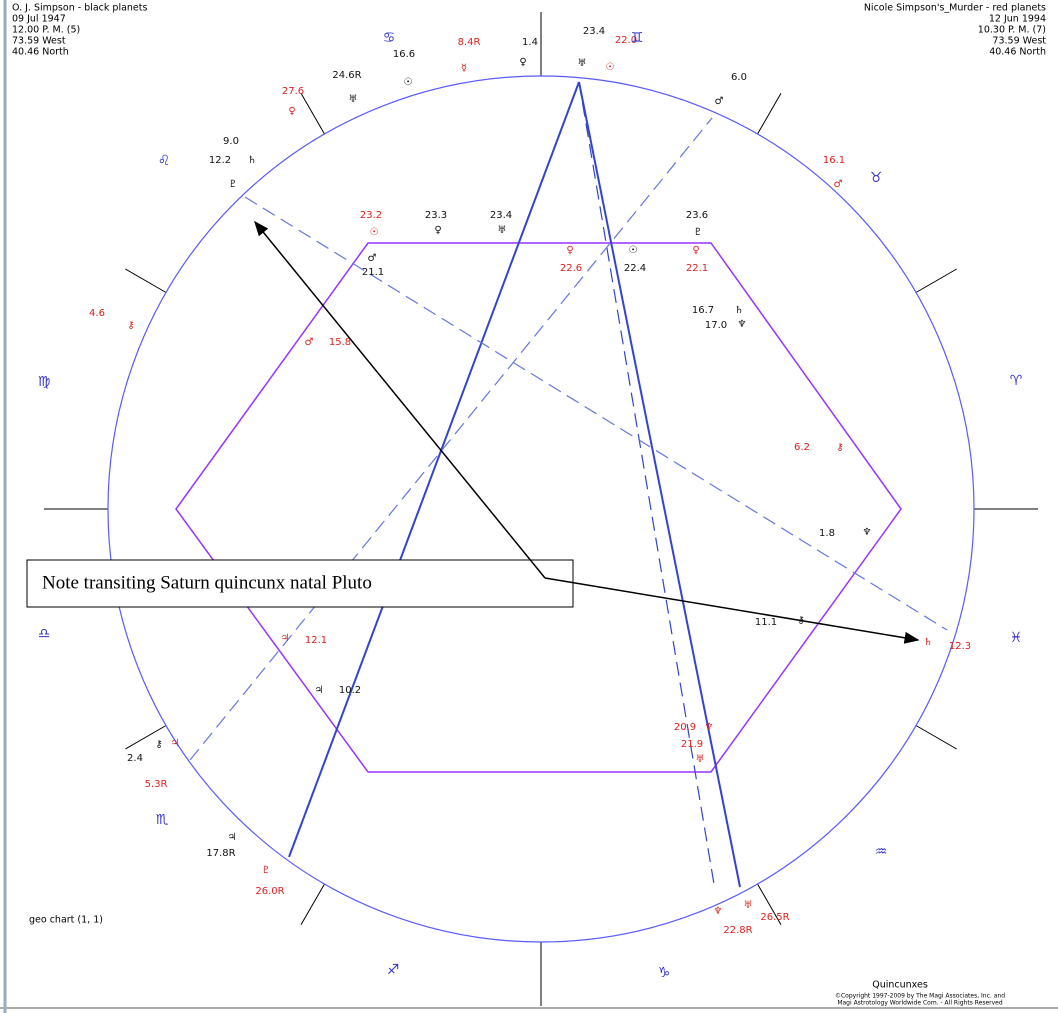 Image resolution: width=1058 pixels, height=1013 pixels. What do you see at coordinates (703, 310) in the screenshot?
I see `planet-label: 16.7` at bounding box center [703, 310].